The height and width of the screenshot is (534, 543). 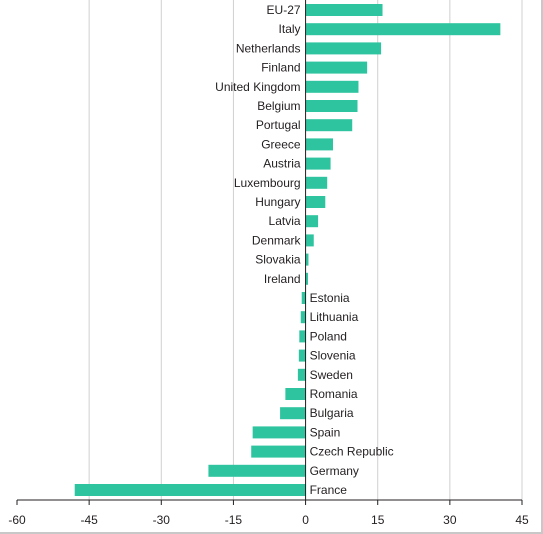 What do you see at coordinates (450, 520) in the screenshot?
I see `x-tick-label: 30` at bounding box center [450, 520].